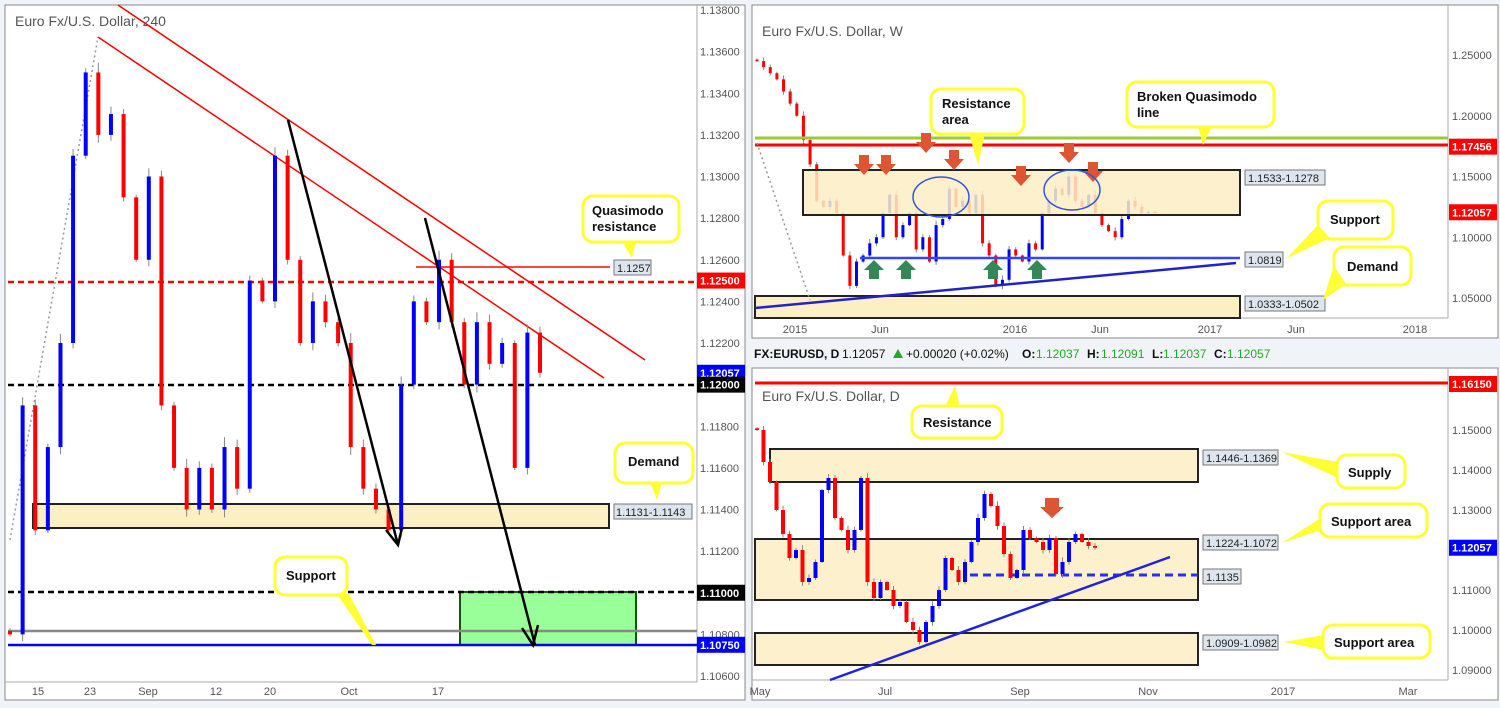 The width and height of the screenshot is (1500, 708). I want to click on h4-demand-label: 1.1131-1.1143, so click(650, 513).